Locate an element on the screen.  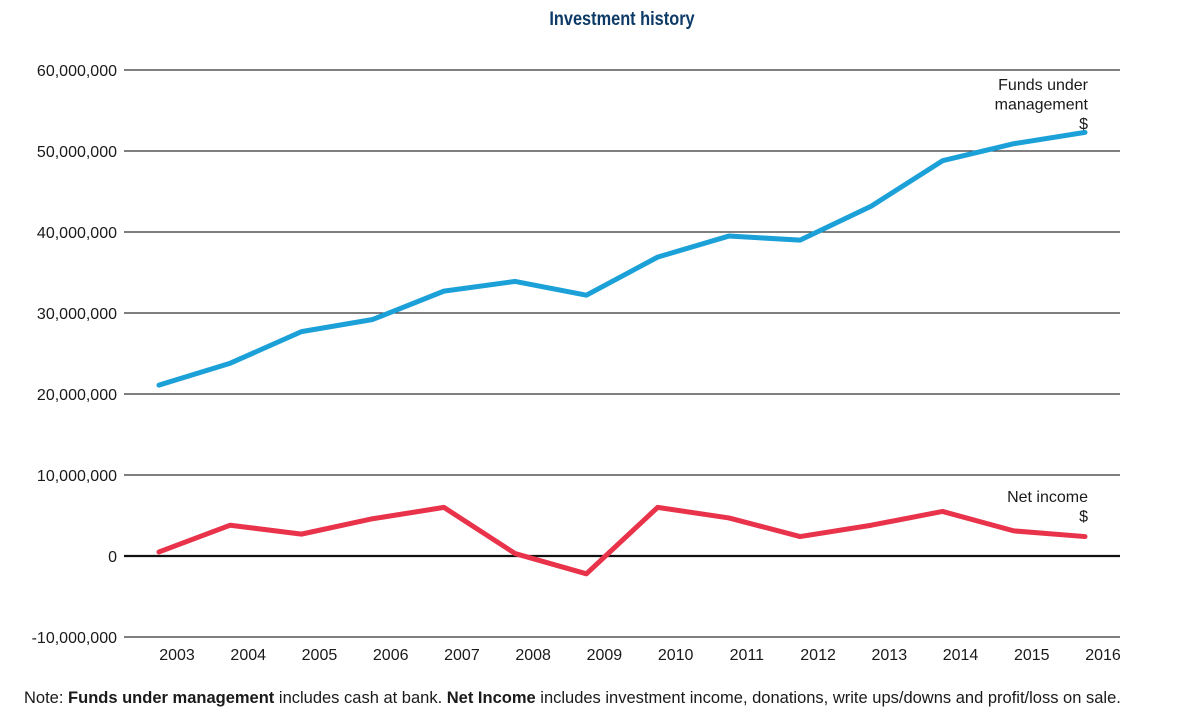
x-tick-label: 2016 is located at coordinates (1103, 655).